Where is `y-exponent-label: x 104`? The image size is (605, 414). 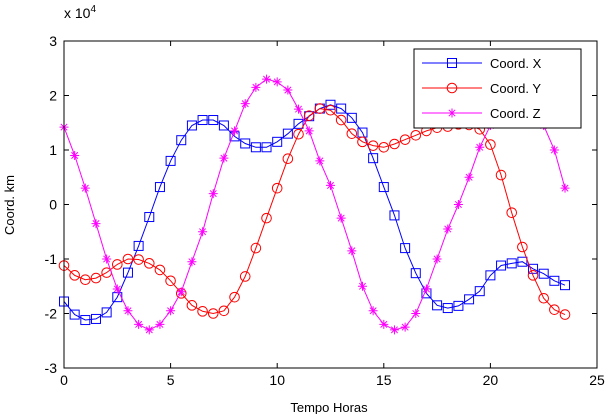 y-exponent-label: x 104 is located at coordinates (80, 12).